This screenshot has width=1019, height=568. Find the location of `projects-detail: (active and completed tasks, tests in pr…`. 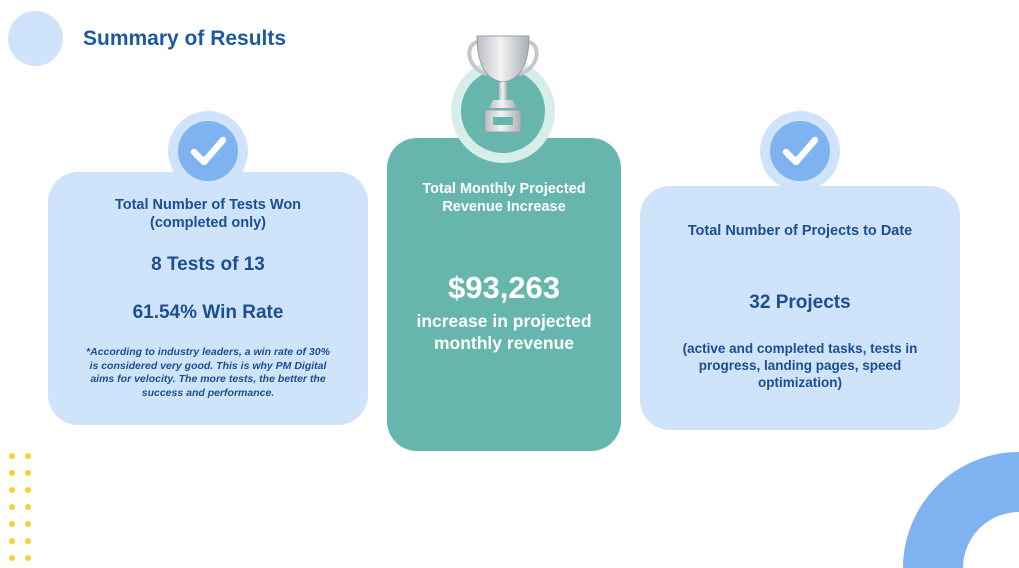

projects-detail: (active and completed tasks, tests in pr… is located at coordinates (800, 365).